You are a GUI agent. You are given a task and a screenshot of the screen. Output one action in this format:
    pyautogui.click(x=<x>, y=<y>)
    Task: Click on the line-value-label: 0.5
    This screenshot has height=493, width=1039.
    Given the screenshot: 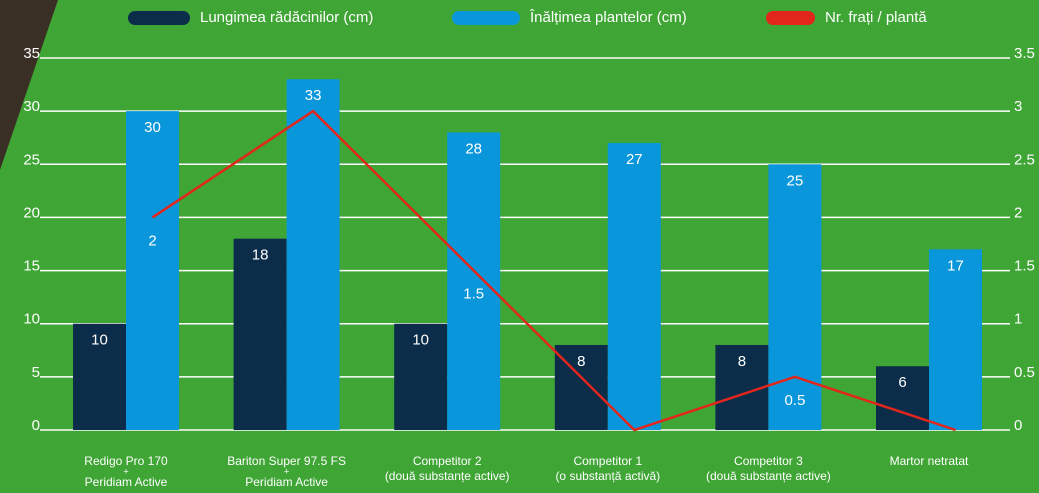 What is the action you would take?
    pyautogui.click(x=794, y=400)
    